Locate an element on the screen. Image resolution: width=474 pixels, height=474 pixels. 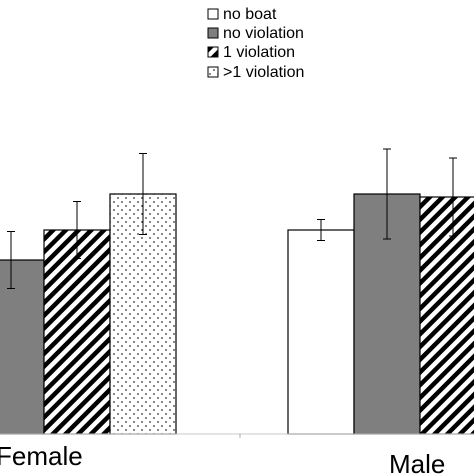
legend-swatch-more-than-1-violation is located at coordinates (213, 72).